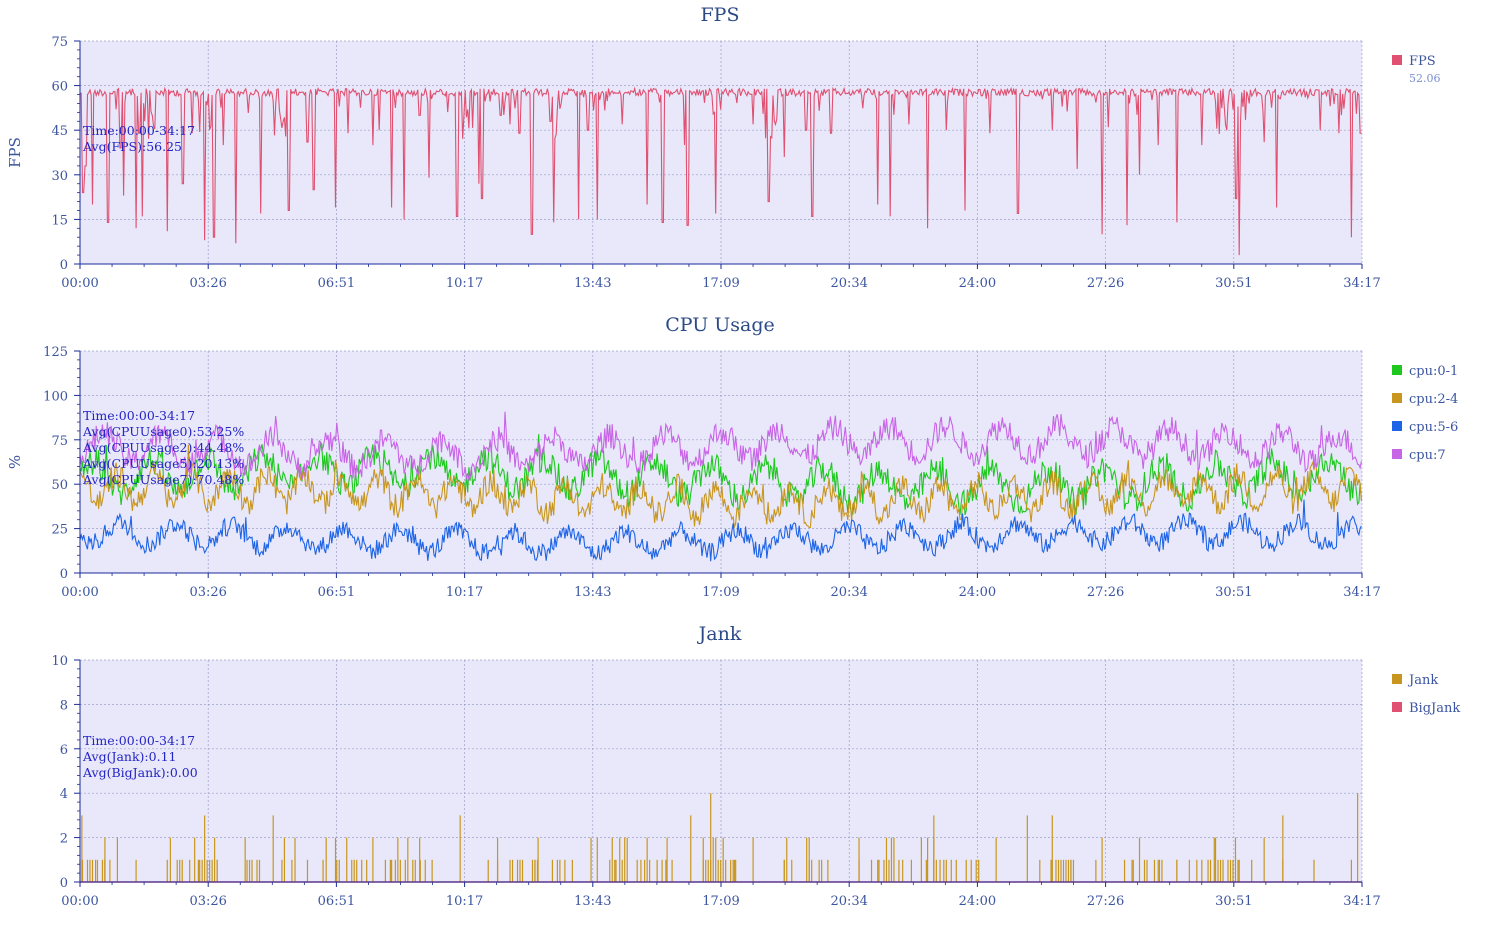 This screenshot has width=1497, height=934. Describe the element at coordinates (1427, 455) in the screenshot. I see `legend-label: cpu:7` at that location.